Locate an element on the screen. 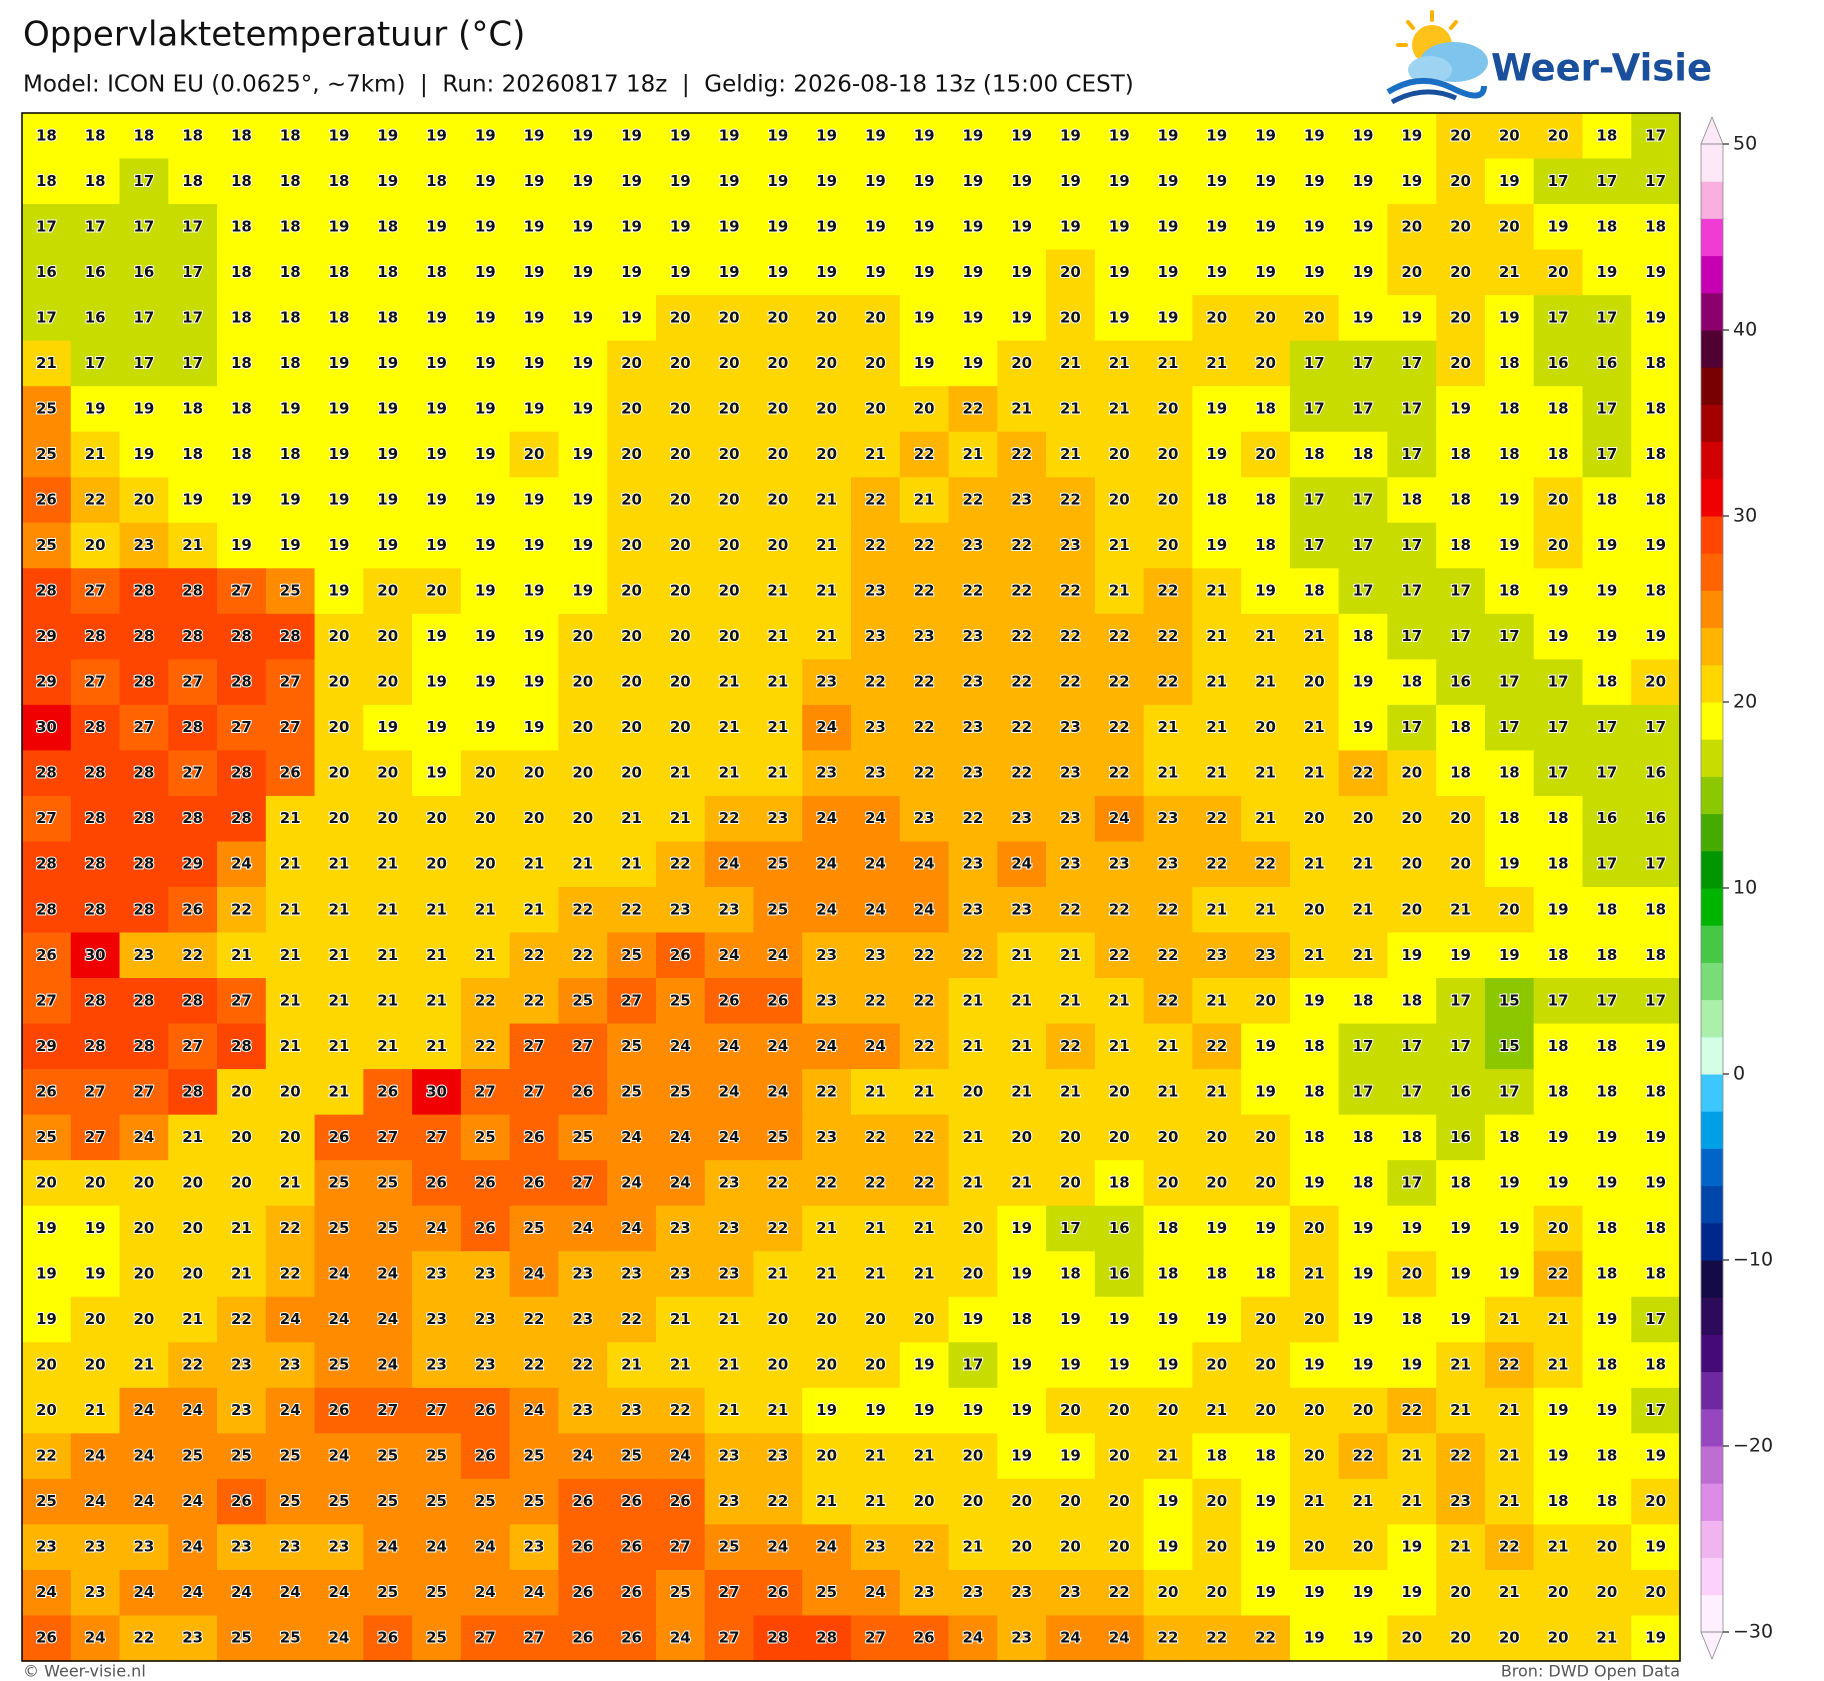  temperature-label: 23 is located at coordinates (241, 1365).